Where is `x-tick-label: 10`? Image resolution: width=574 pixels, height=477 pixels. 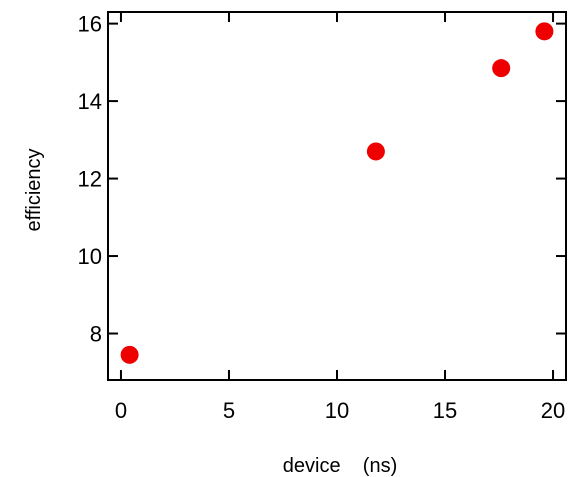 x-tick-label: 10 is located at coordinates (337, 410).